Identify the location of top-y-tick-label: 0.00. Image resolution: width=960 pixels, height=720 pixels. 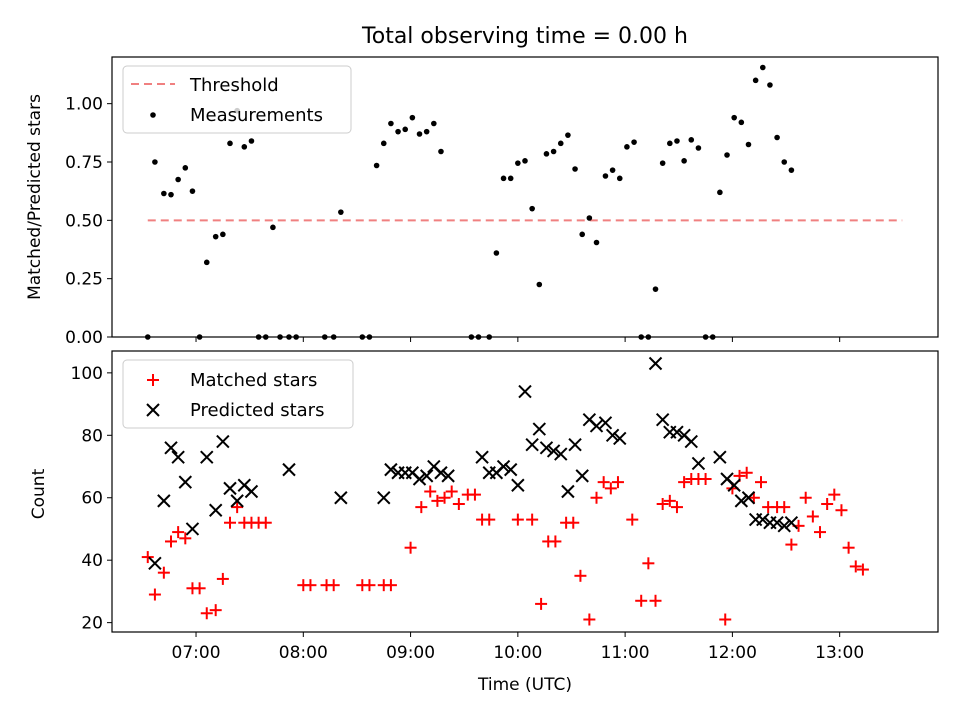
(84, 338).